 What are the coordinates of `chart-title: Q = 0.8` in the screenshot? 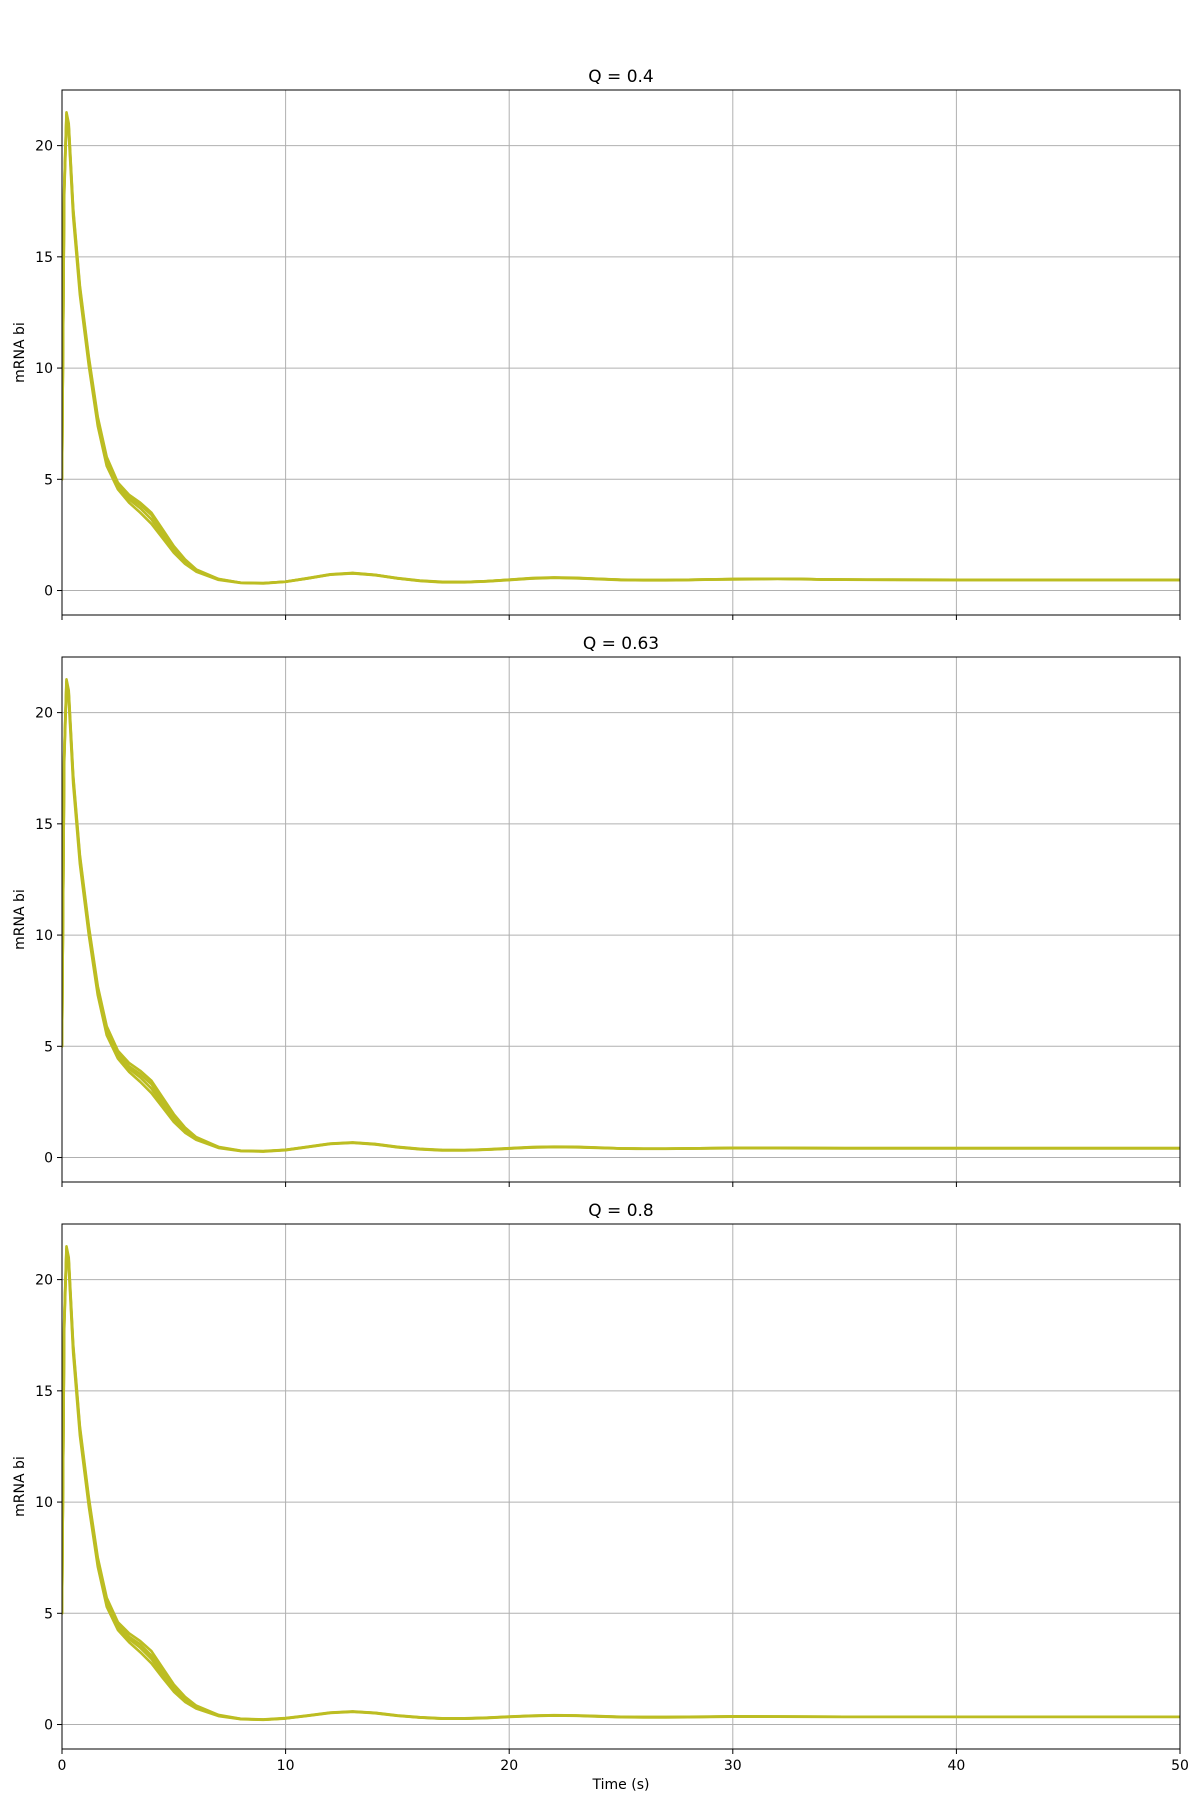 It's located at (620, 1211).